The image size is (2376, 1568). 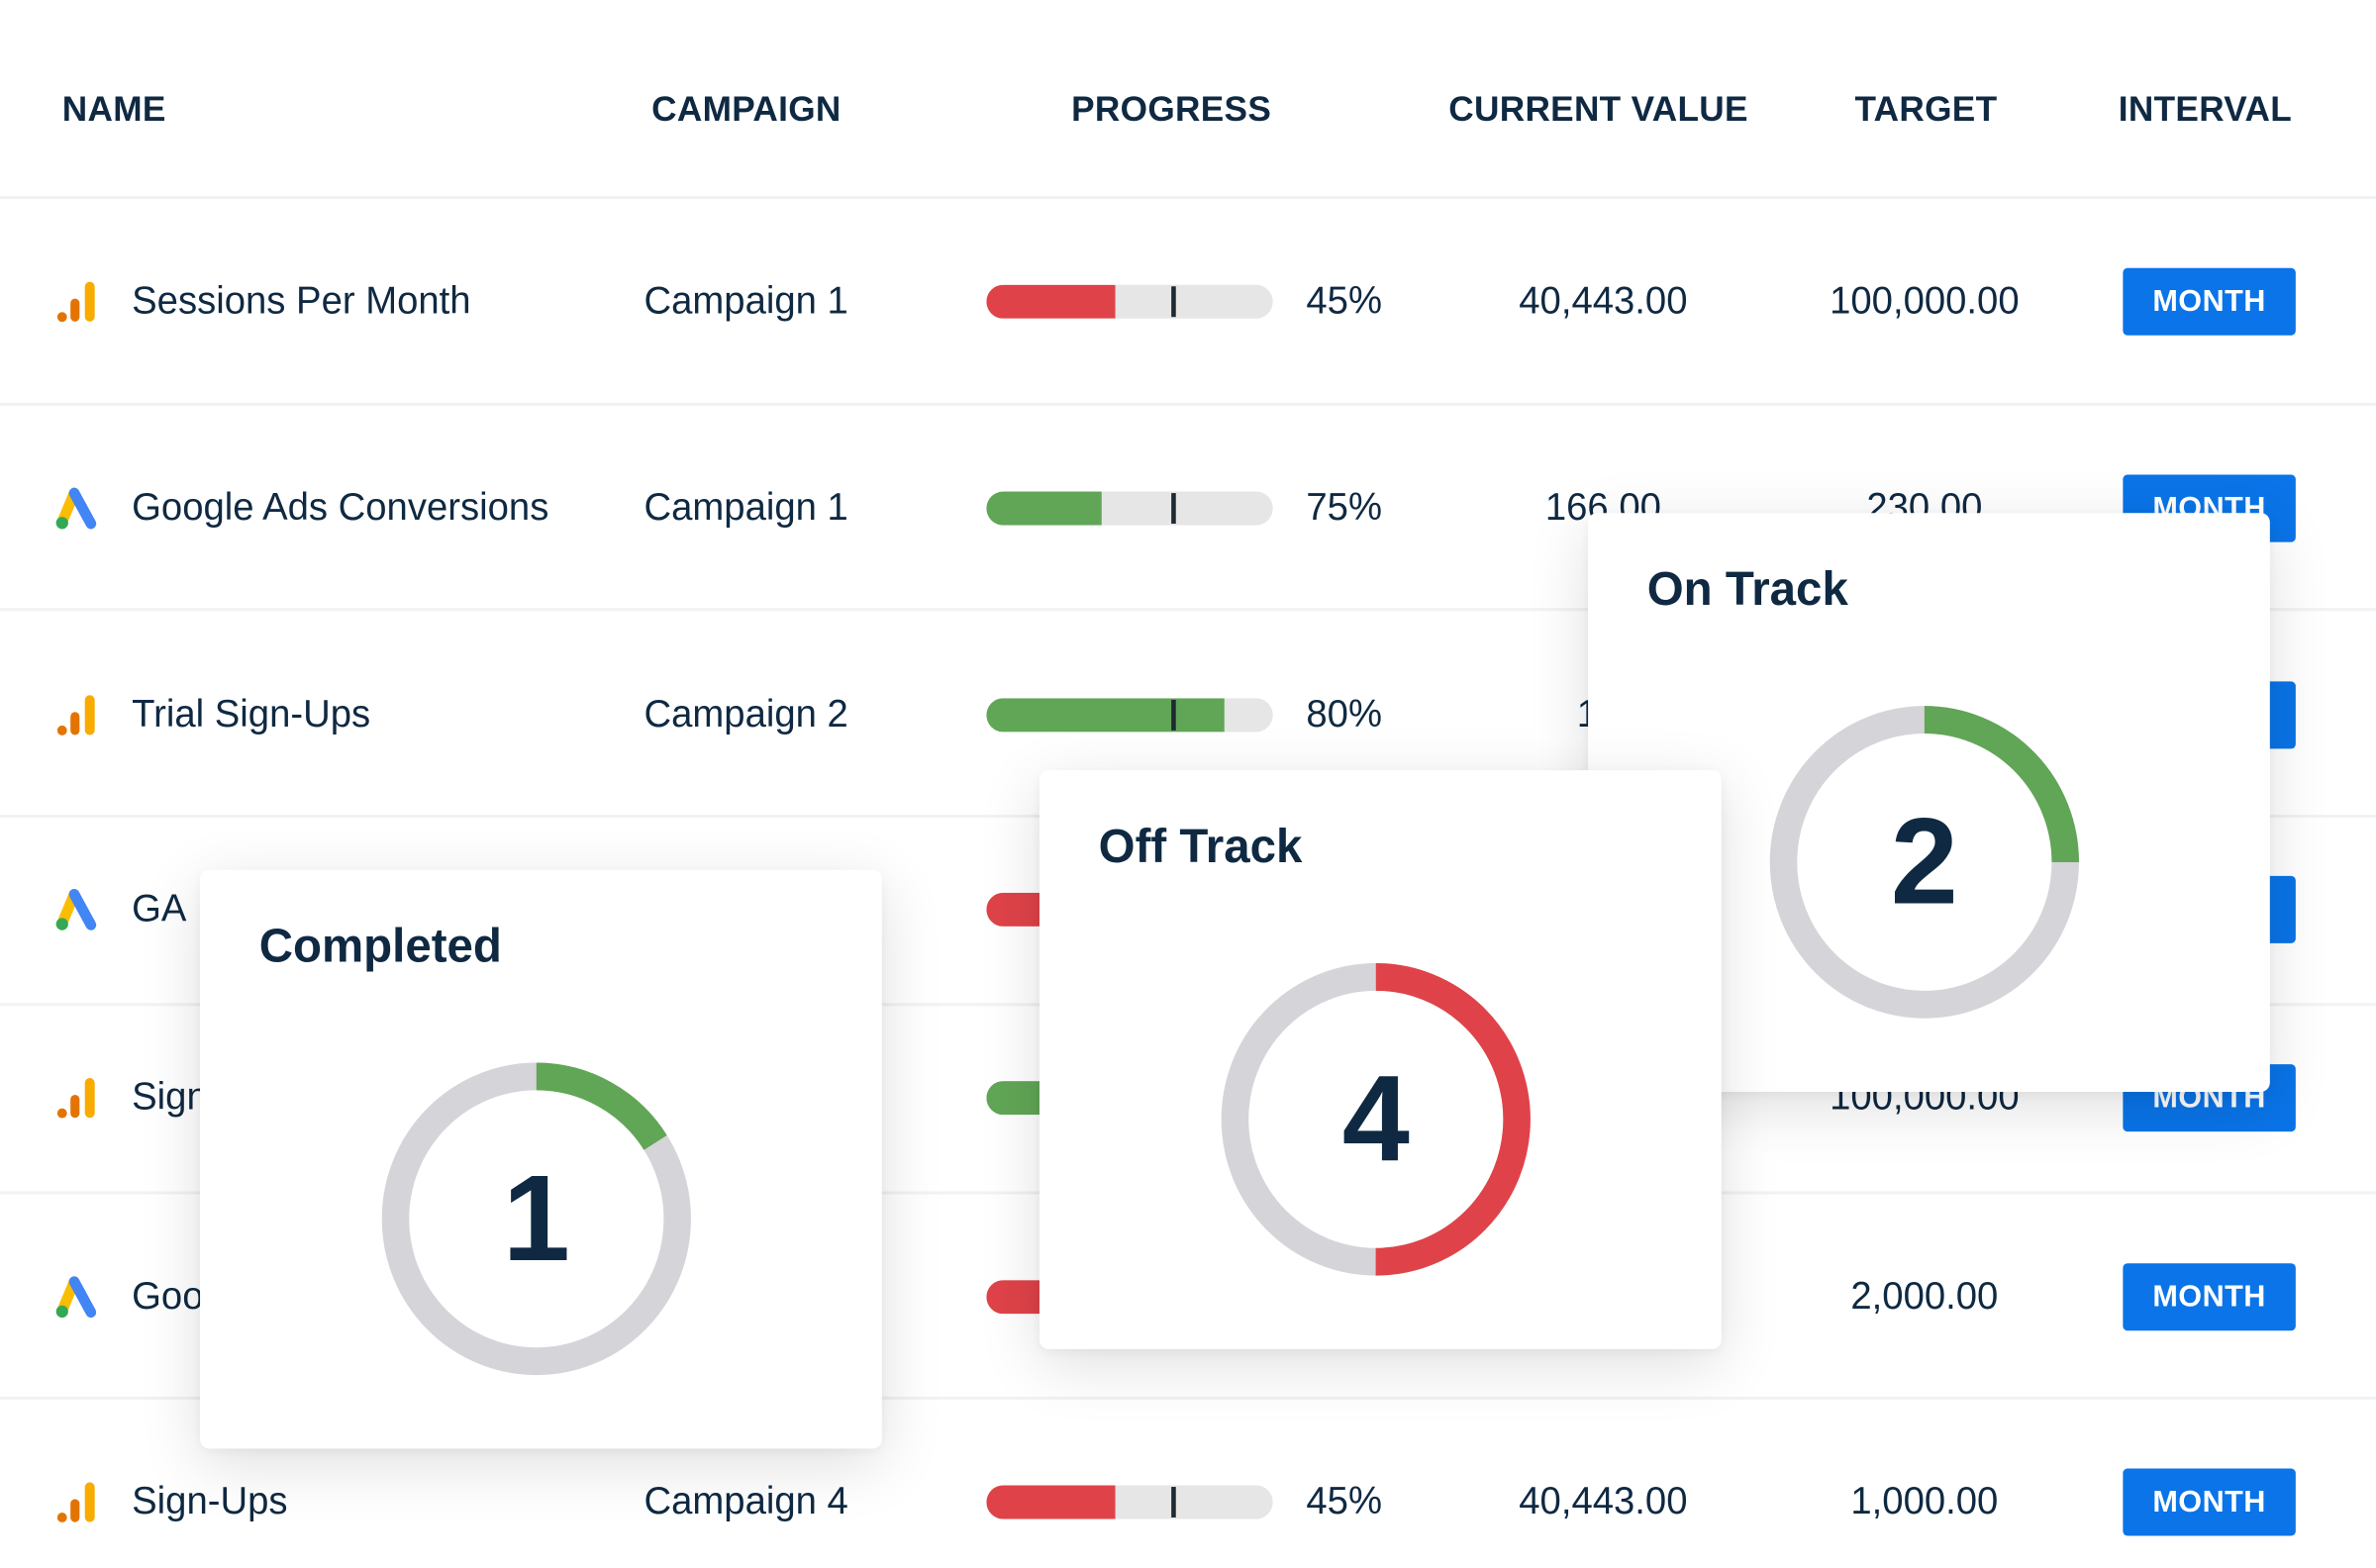 What do you see at coordinates (1924, 1501) in the screenshot?
I see `target-value: 1,000.00` at bounding box center [1924, 1501].